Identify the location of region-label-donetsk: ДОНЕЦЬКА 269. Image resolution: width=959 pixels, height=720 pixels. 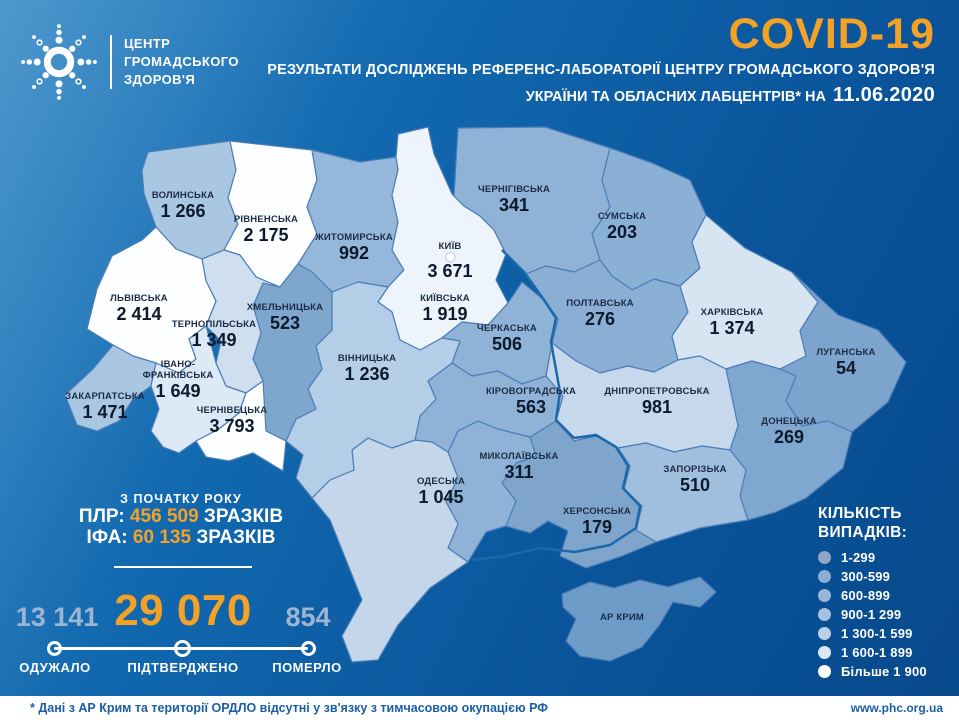
(788, 431).